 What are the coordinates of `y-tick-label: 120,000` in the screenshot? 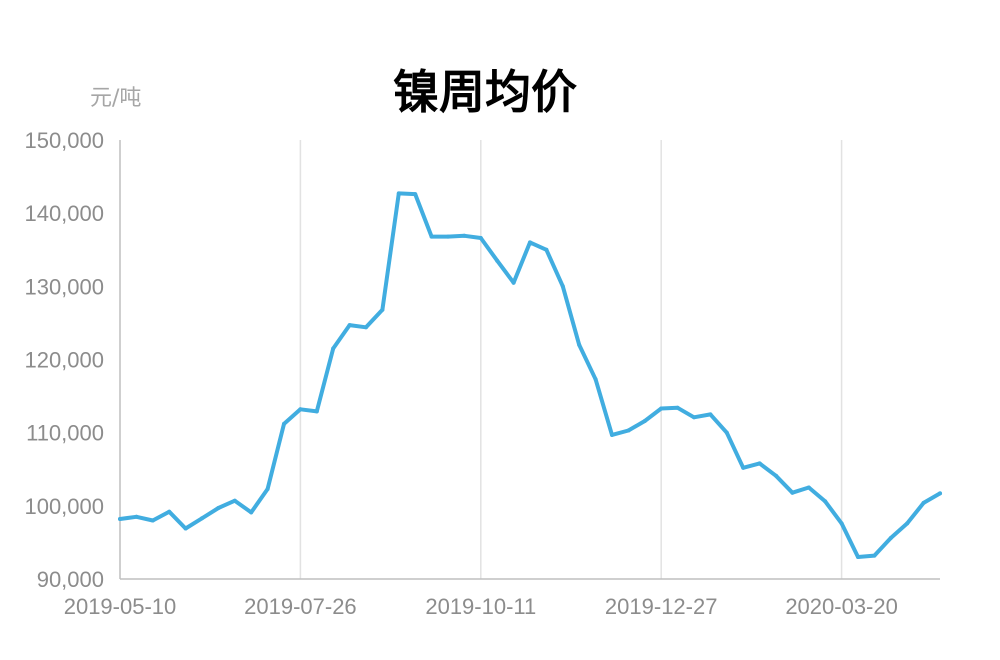 It's located at (64, 360).